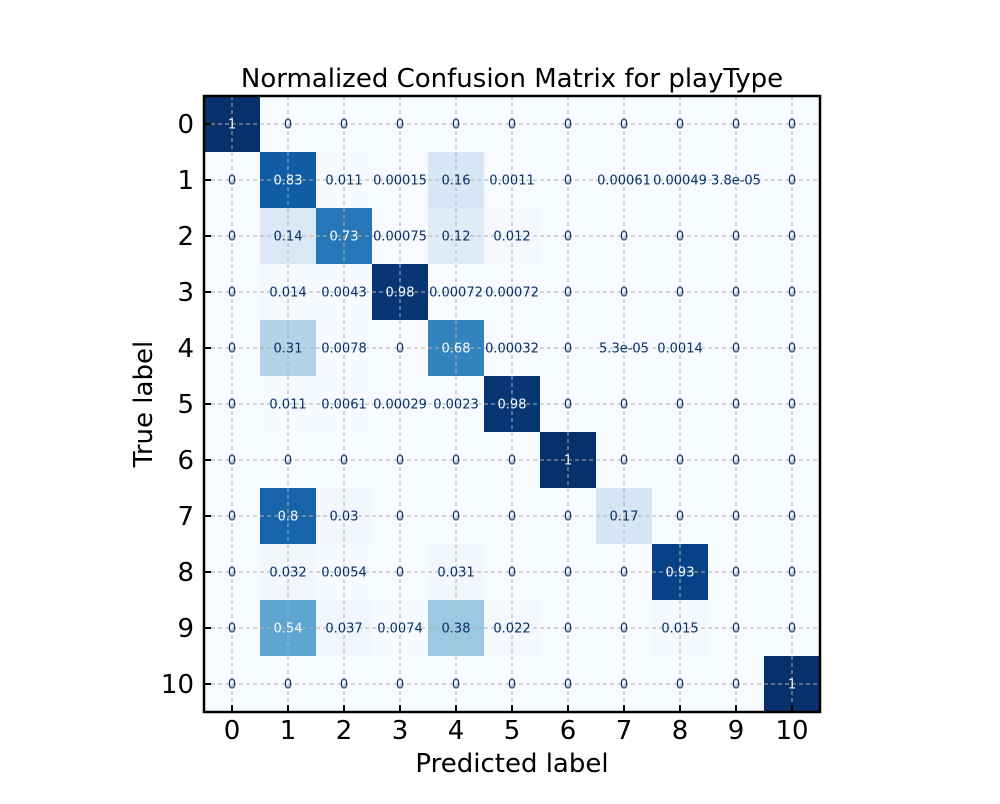  I want to click on cell-value-label-3-4: 0.00072, so click(456, 293).